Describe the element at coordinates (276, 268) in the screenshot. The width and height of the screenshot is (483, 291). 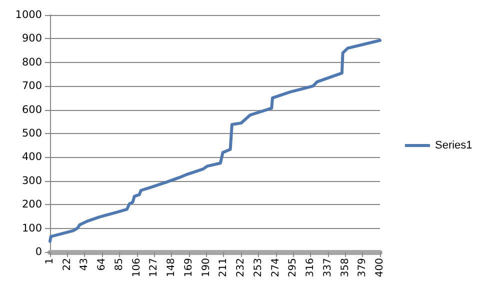
I see `x-tick-label: 274` at that location.